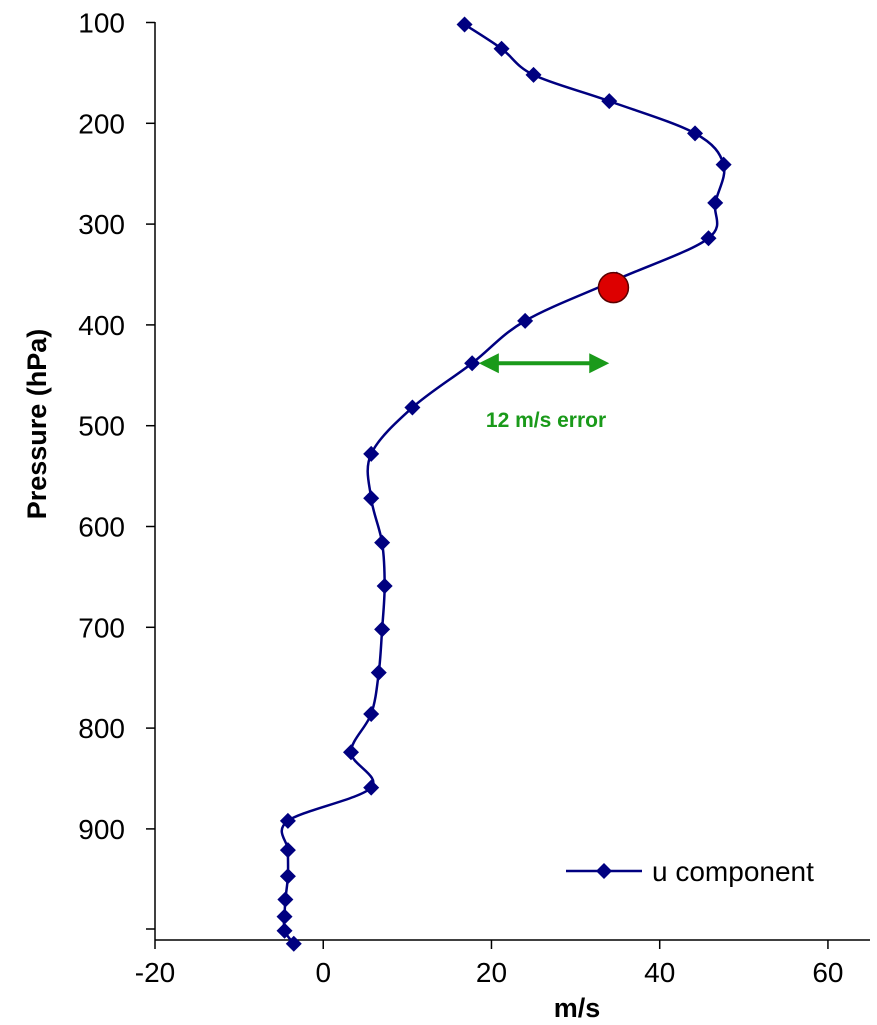 The image size is (877, 1025). Describe the element at coordinates (101, 426) in the screenshot. I see `y-tick-label: 500` at that location.